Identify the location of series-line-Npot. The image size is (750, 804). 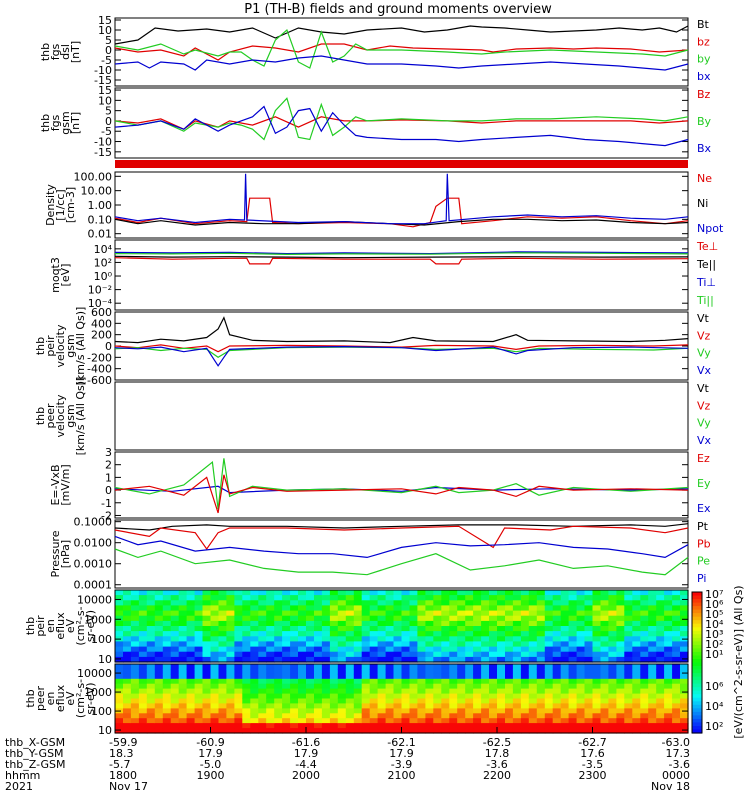
(401, 199).